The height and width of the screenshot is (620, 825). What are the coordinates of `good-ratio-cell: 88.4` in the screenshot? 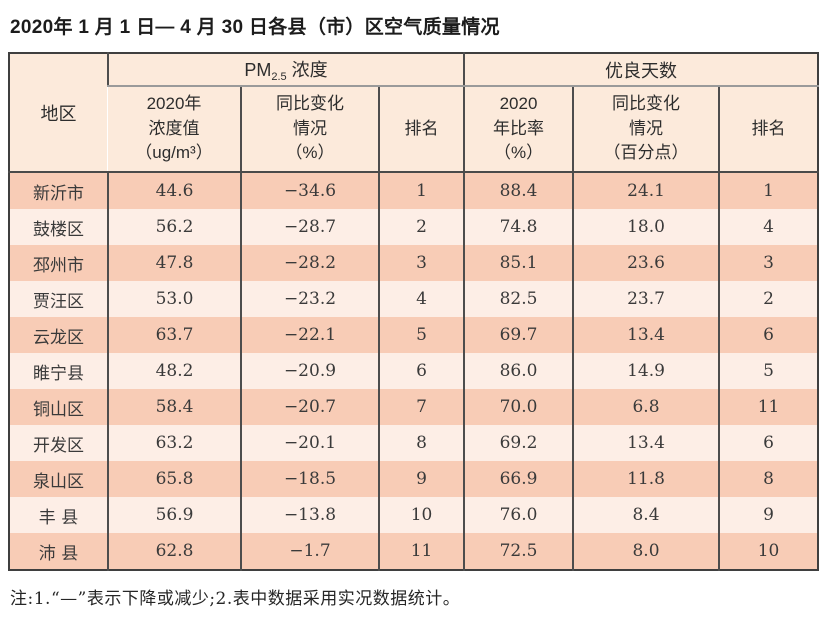 It's located at (518, 190).